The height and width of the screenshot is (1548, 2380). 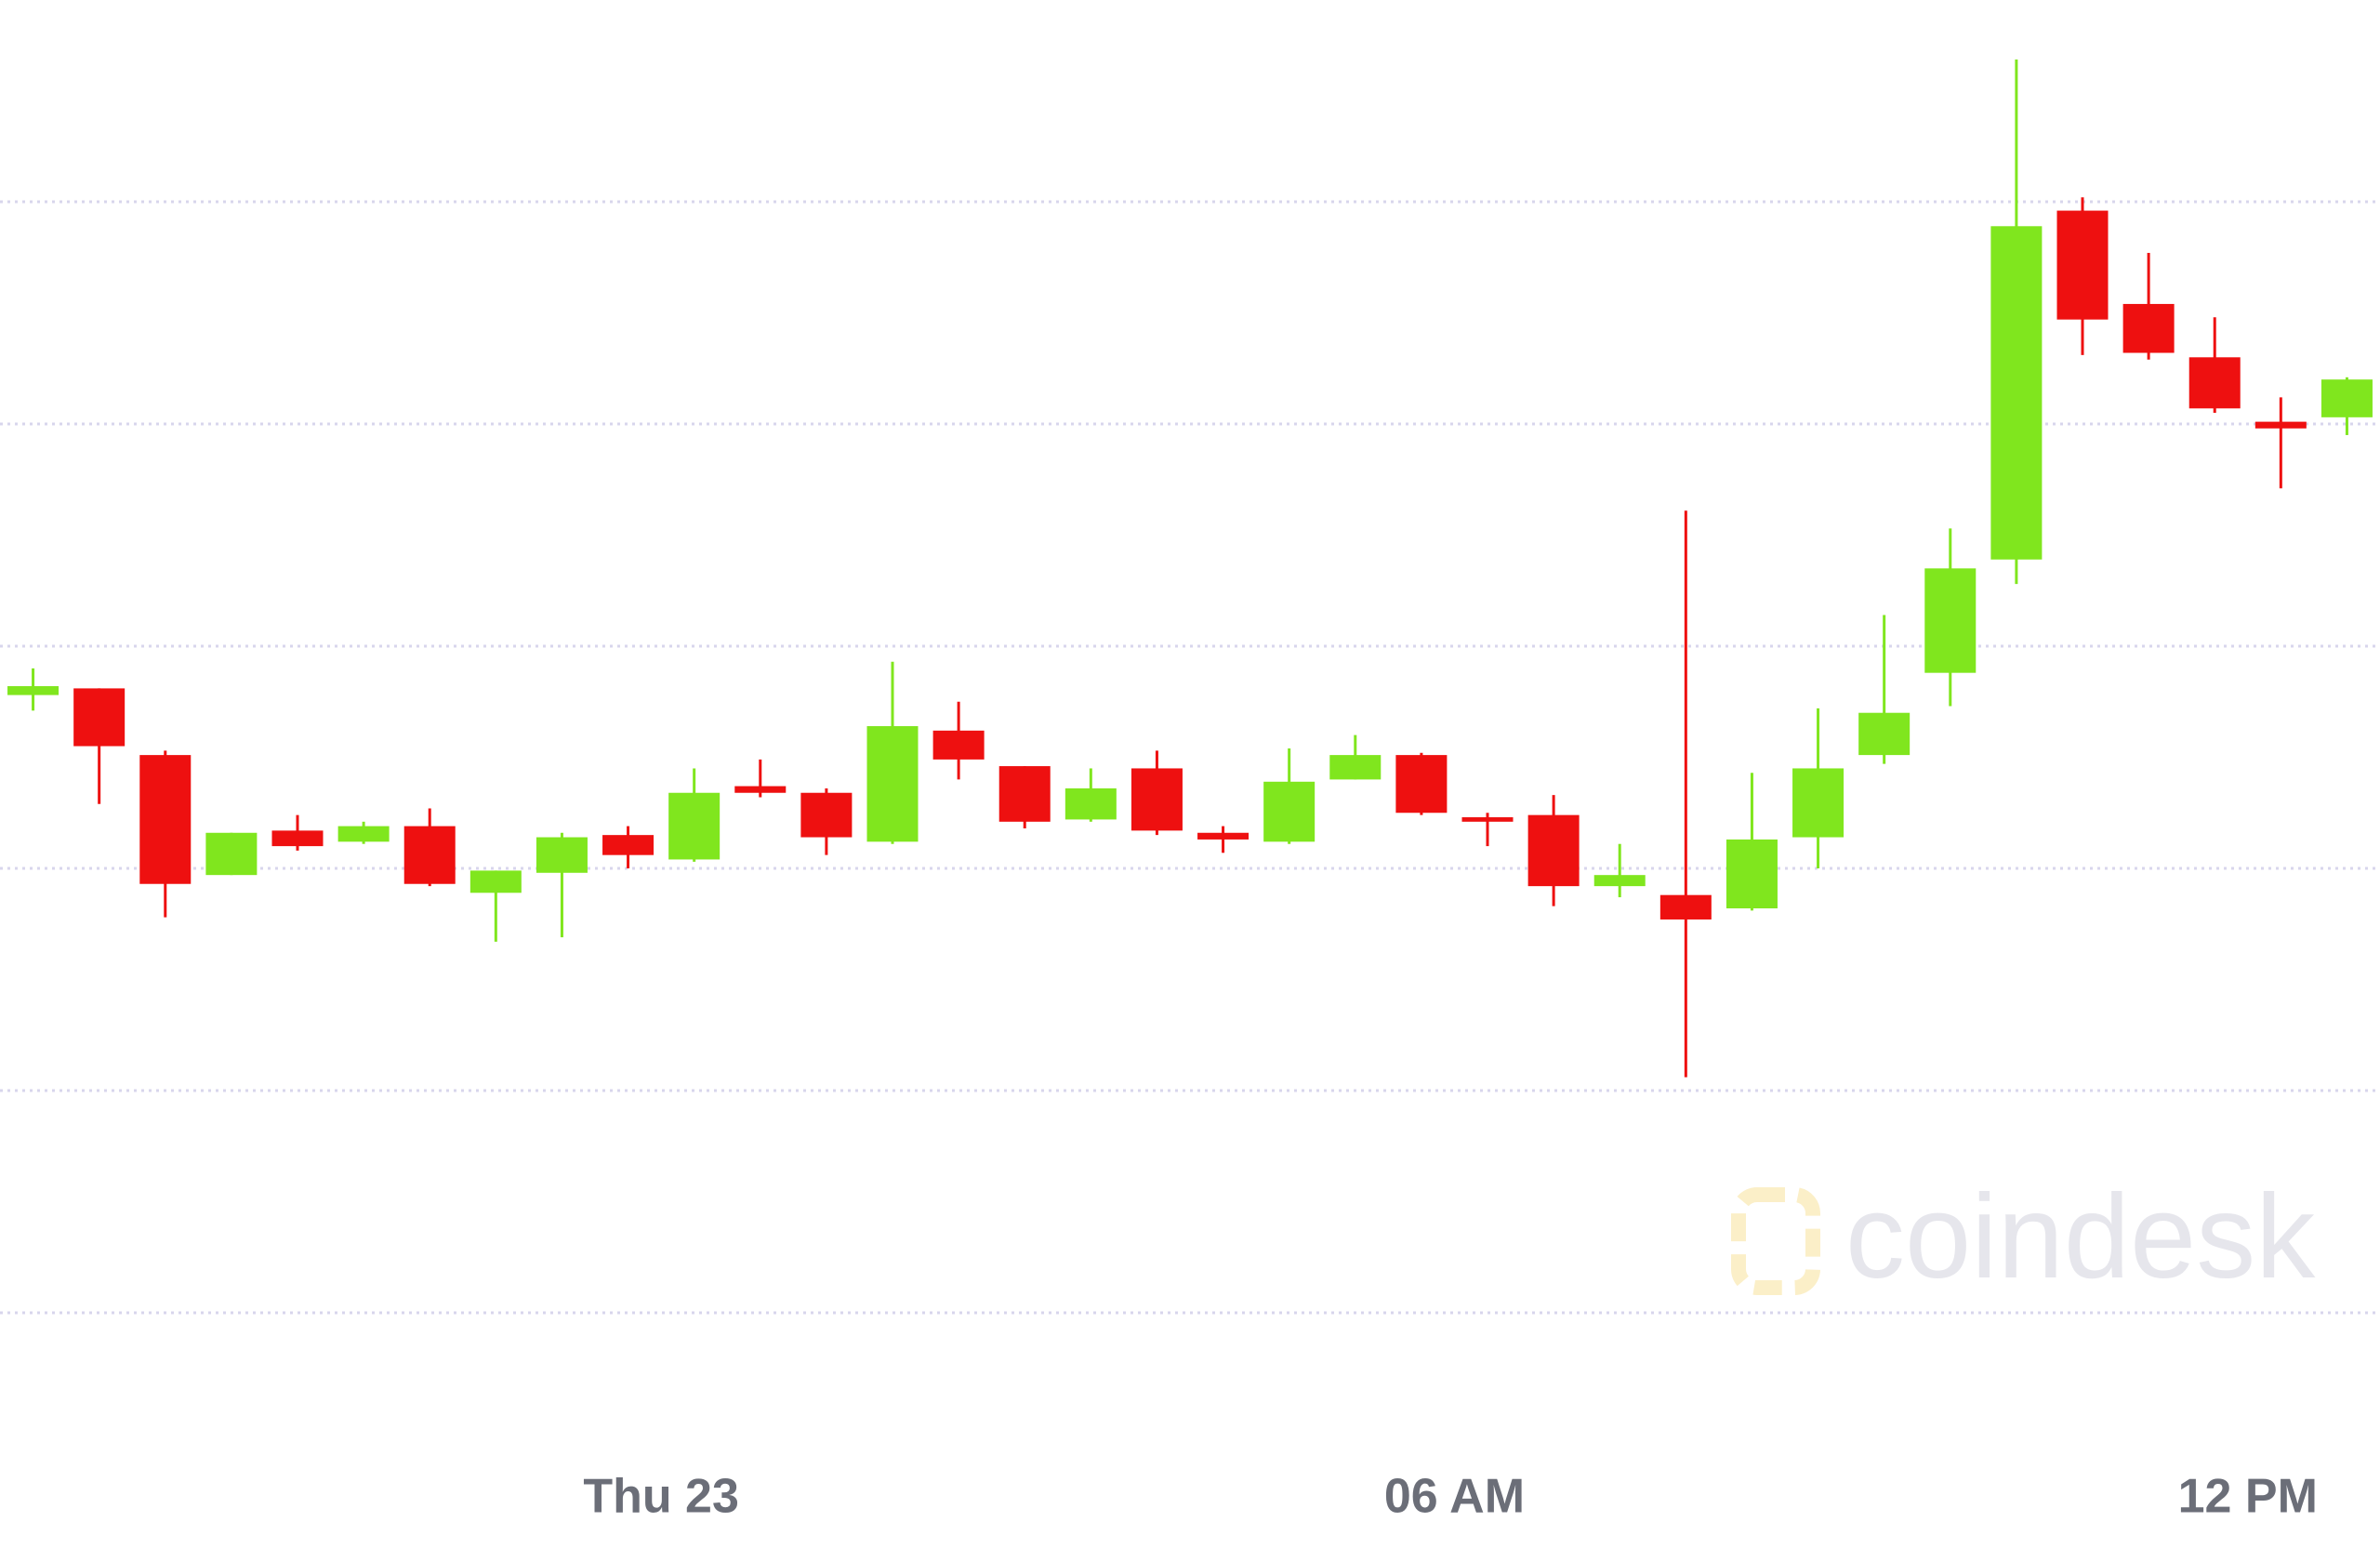 What do you see at coordinates (661, 1497) in the screenshot?
I see `x-tick-label: Thu 23` at bounding box center [661, 1497].